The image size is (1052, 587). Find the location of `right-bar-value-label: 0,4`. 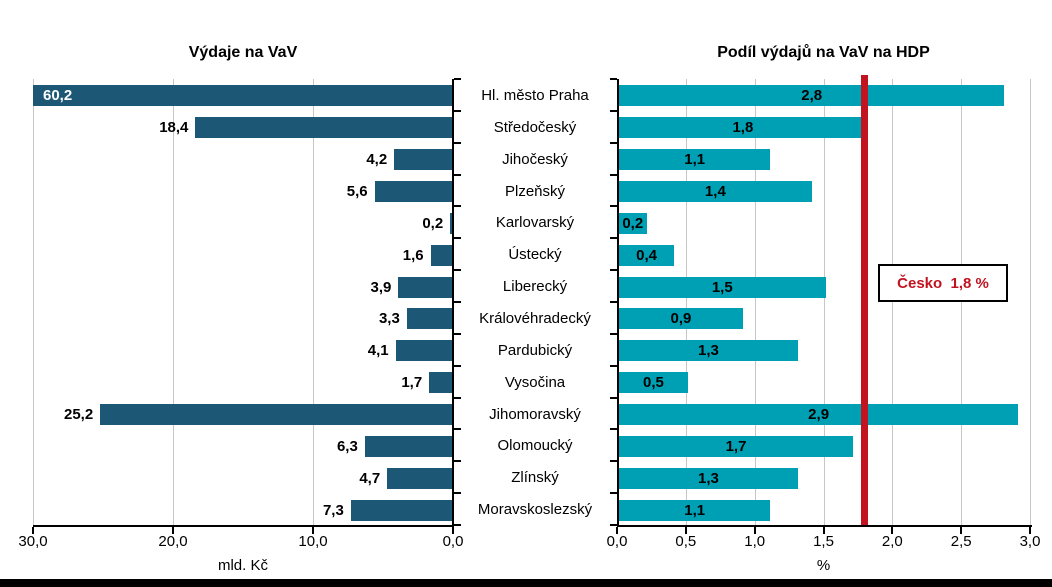

right-bar-value-label: 0,4 is located at coordinates (646, 255).